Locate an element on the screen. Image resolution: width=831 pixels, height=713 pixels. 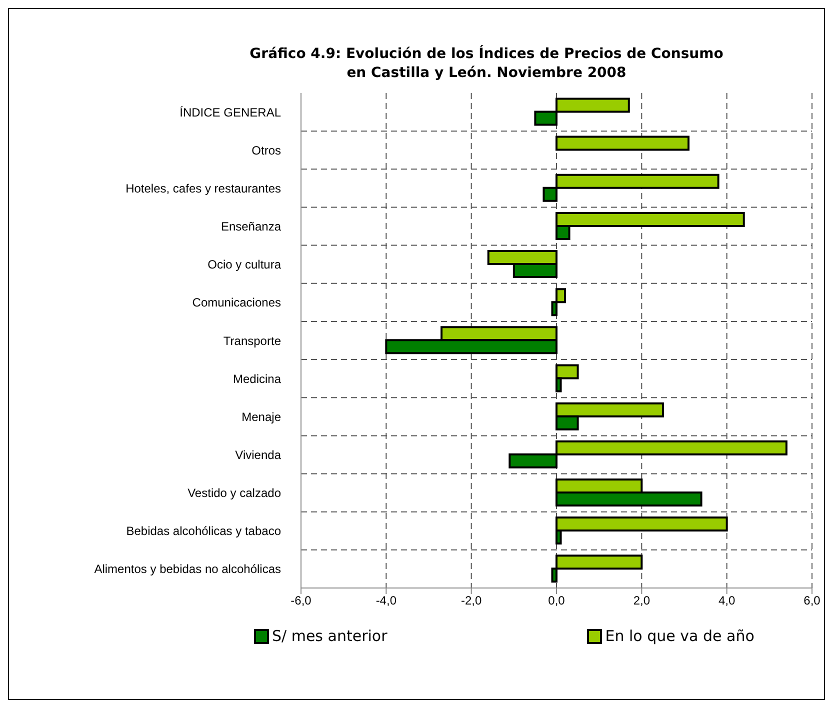
y-tick-label: Ocio y cultura is located at coordinates (245, 265).